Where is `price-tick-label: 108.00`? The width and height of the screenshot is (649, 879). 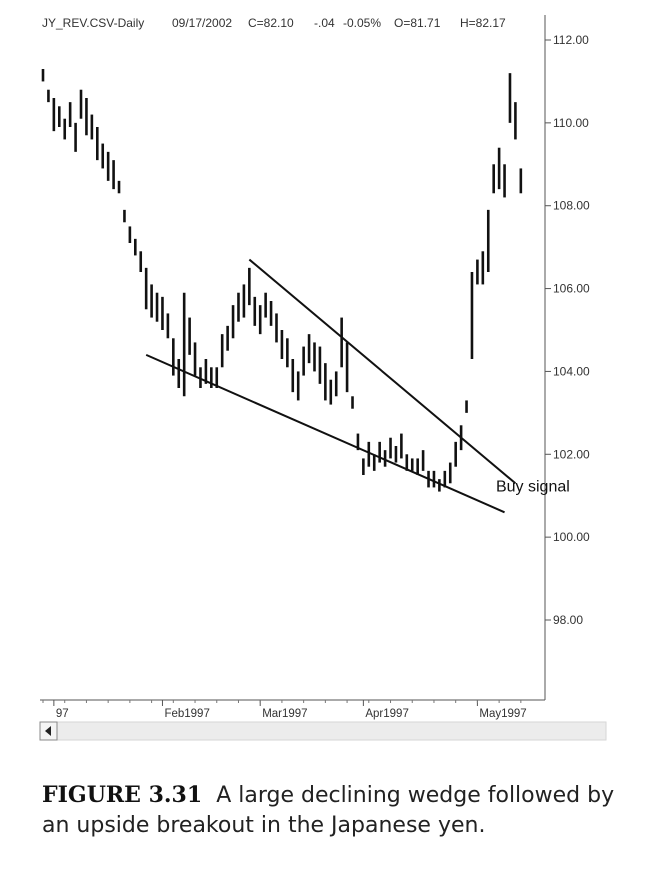 price-tick-label: 108.00 is located at coordinates (571, 206).